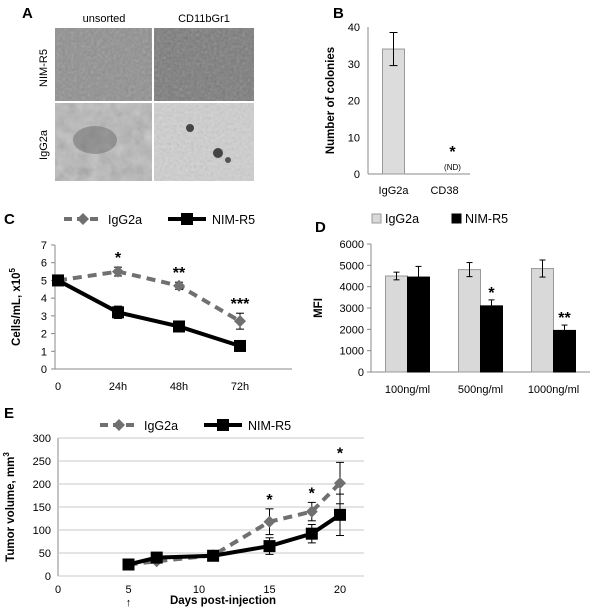 The height and width of the screenshot is (608, 602). Describe the element at coordinates (204, 64) in the screenshot. I see `micrograph-nim-r5-cd11bgr1` at that location.